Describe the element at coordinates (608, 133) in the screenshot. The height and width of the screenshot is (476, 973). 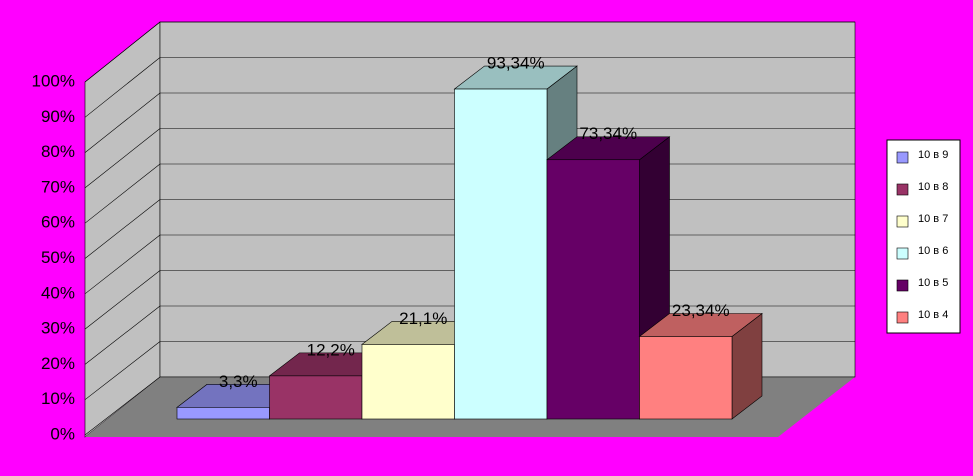
I see `value-label: 73,34%` at that location.